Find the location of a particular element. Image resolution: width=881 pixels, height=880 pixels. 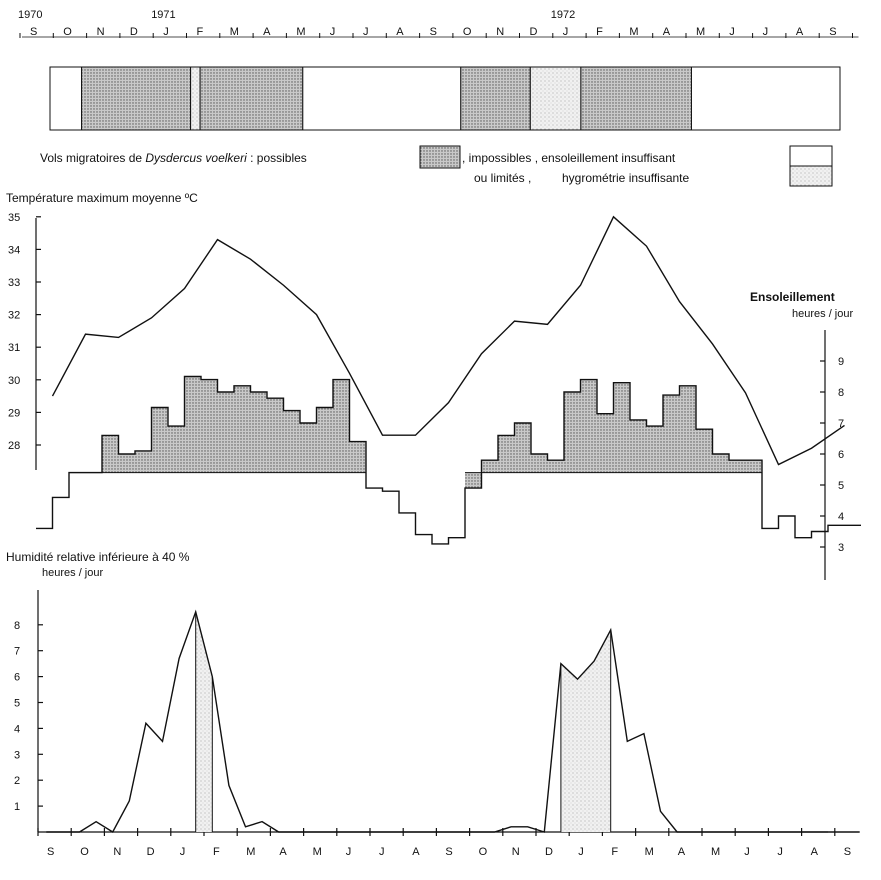

humidity-tick-label: 7 is located at coordinates (17, 652).